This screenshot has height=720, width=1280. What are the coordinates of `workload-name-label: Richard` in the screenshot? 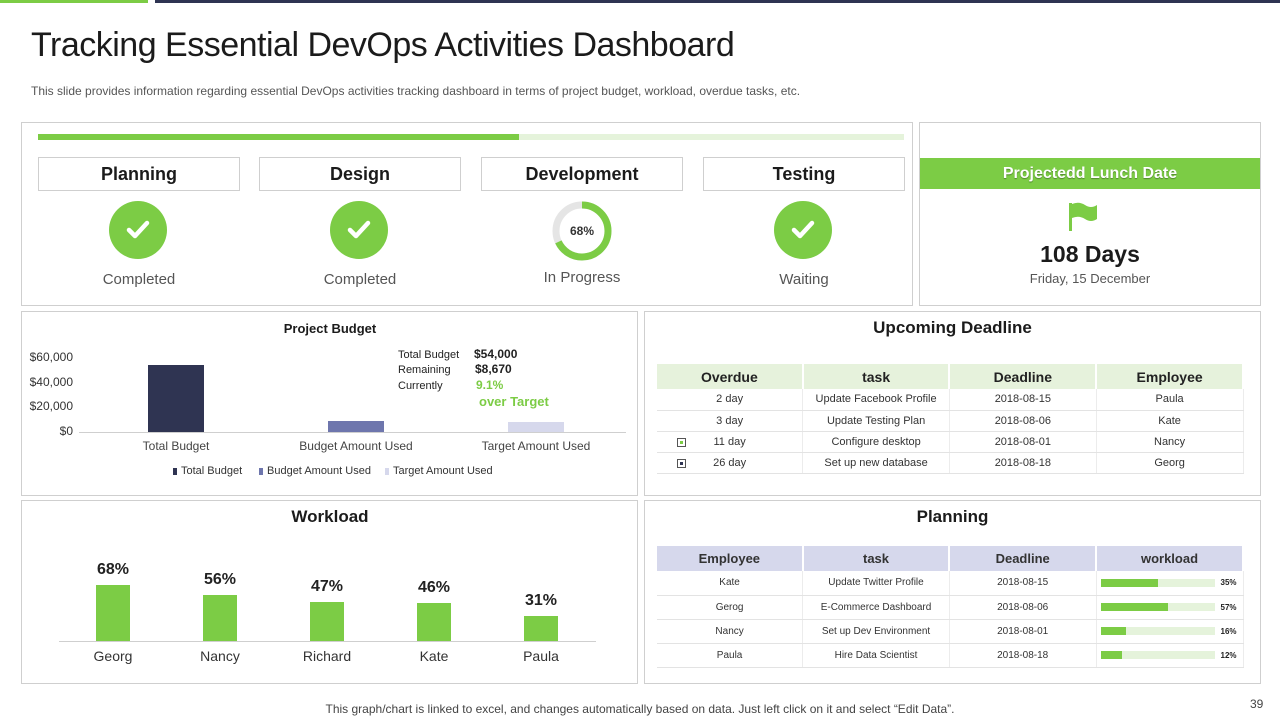 It's located at (327, 656).